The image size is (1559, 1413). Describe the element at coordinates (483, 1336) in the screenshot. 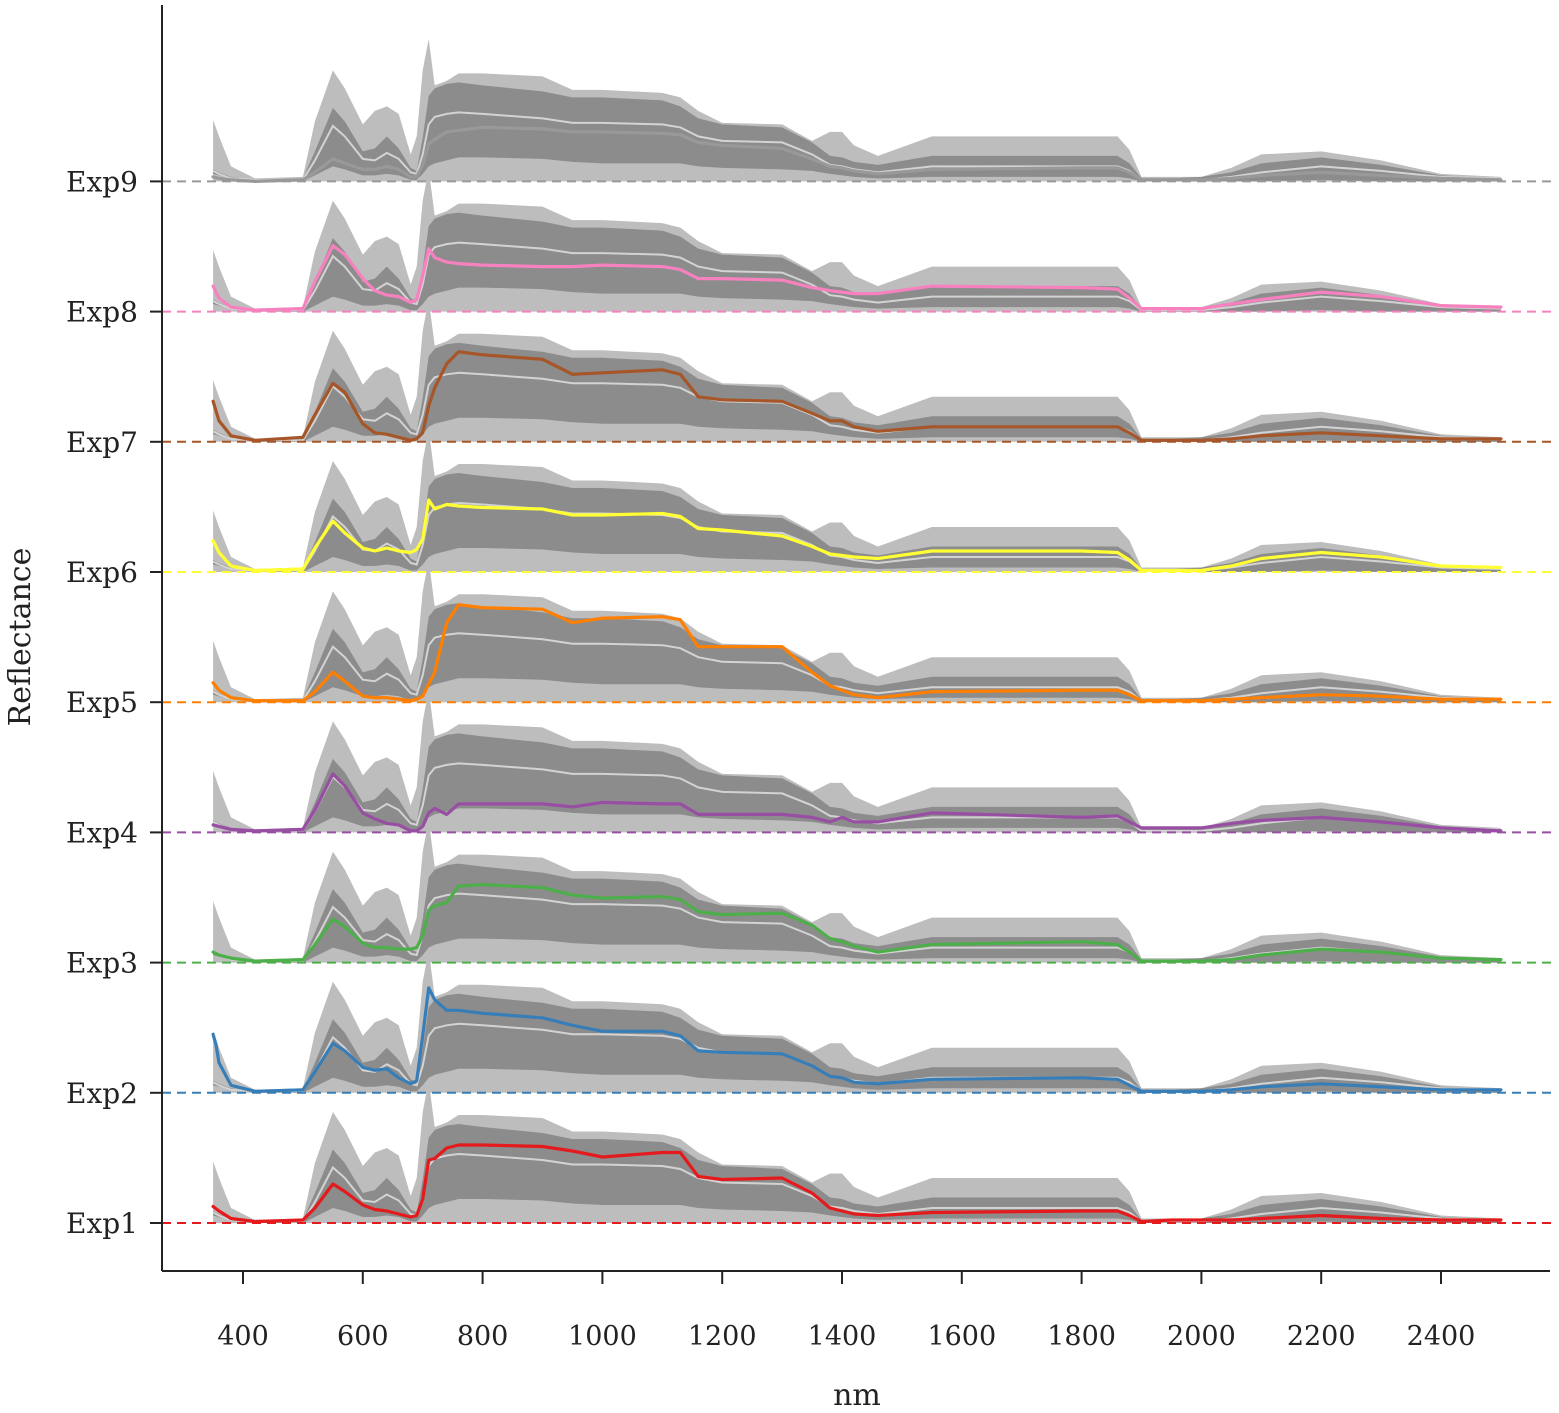

I see `x-tick-label: 800` at that location.